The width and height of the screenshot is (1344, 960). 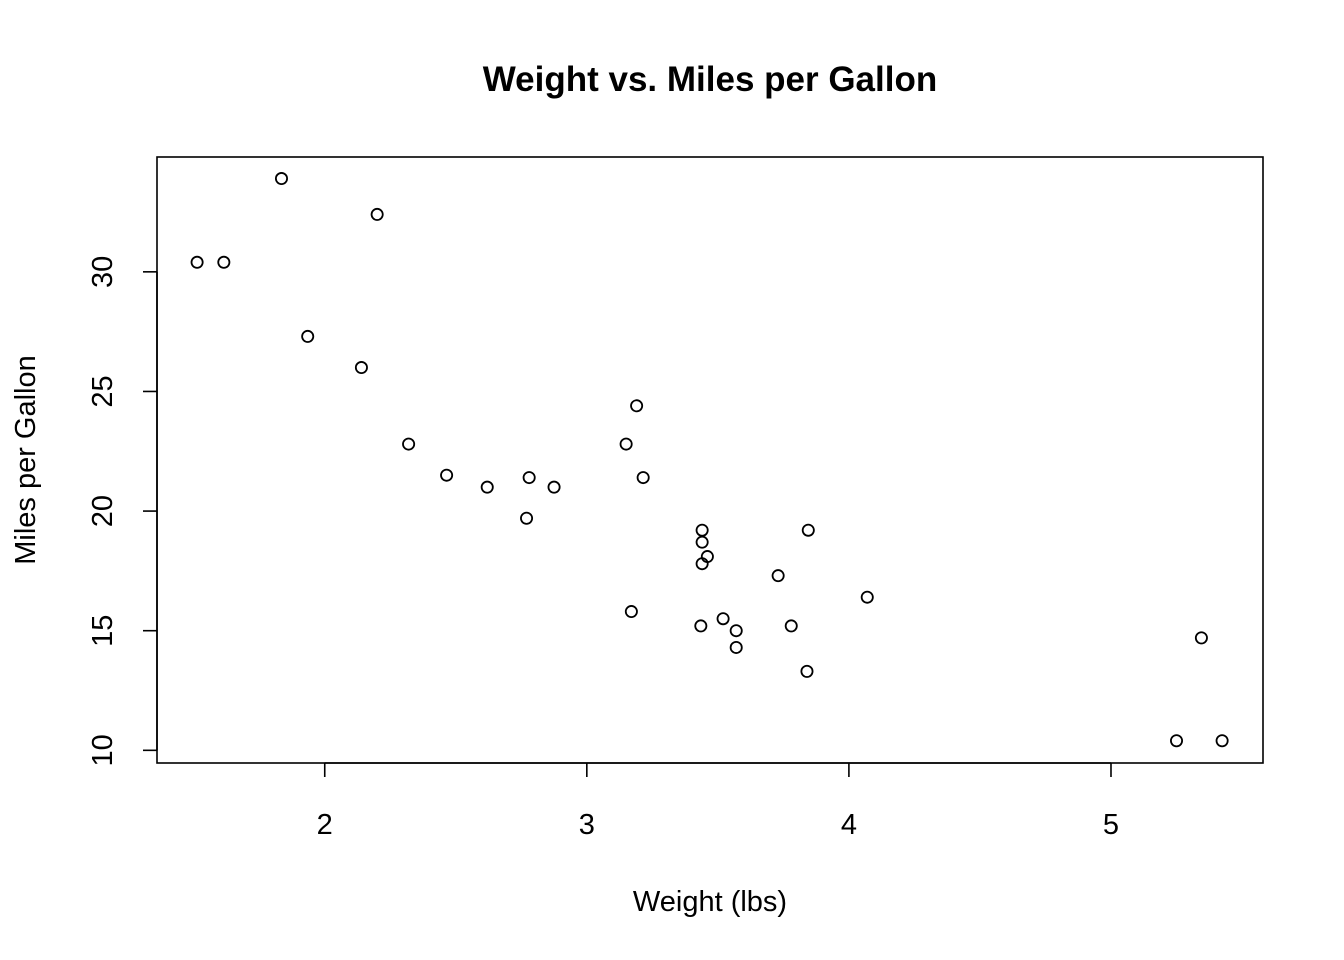 What do you see at coordinates (26, 460) in the screenshot?
I see `y-axis-label: Miles per Gallon` at bounding box center [26, 460].